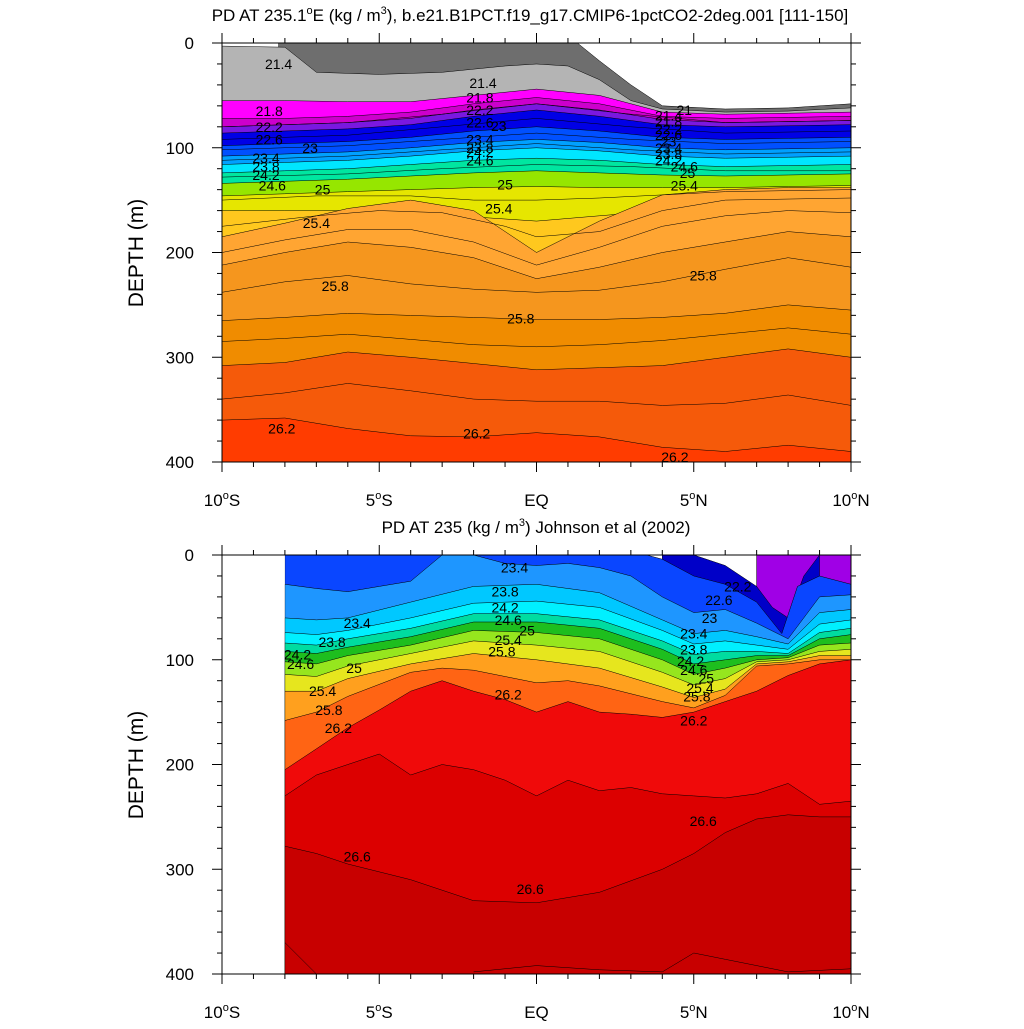 This screenshot has width=1024, height=1029. I want to click on contour-label-27: 26.6, so click(357, 857).